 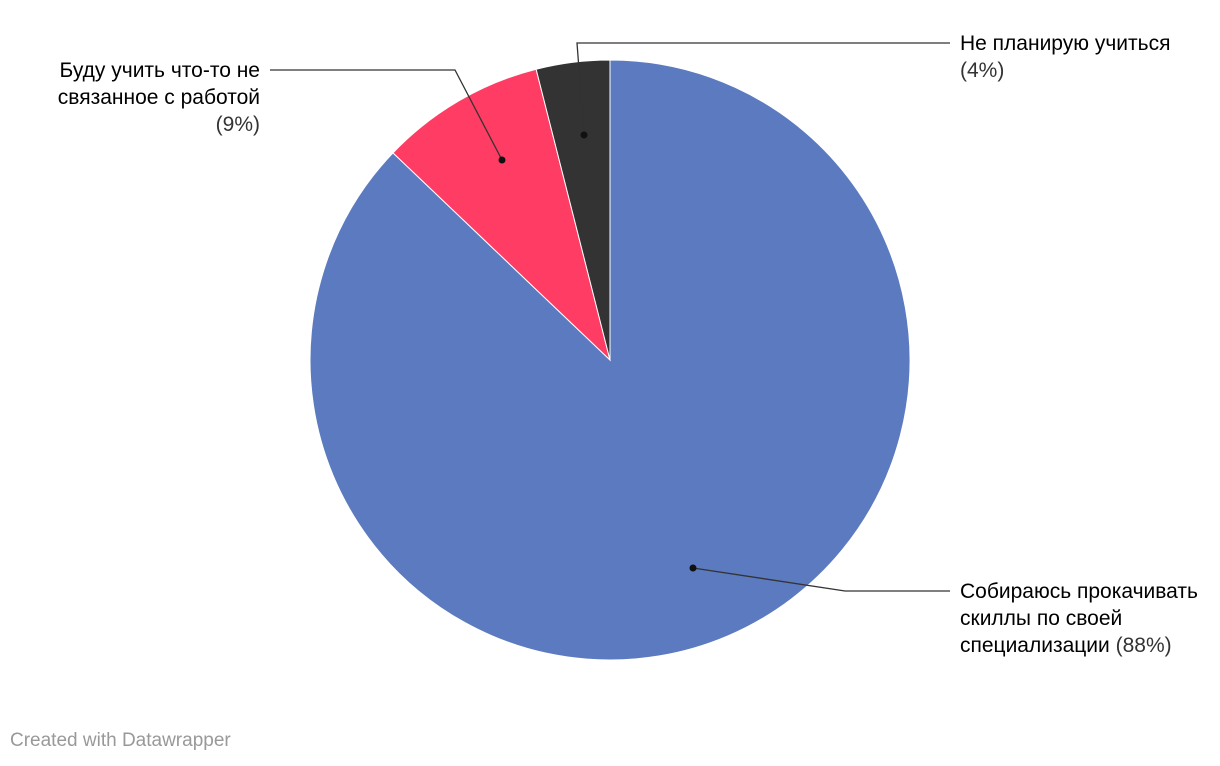 What do you see at coordinates (120, 740) in the screenshot?
I see `footer: Created with Datawrapper` at bounding box center [120, 740].